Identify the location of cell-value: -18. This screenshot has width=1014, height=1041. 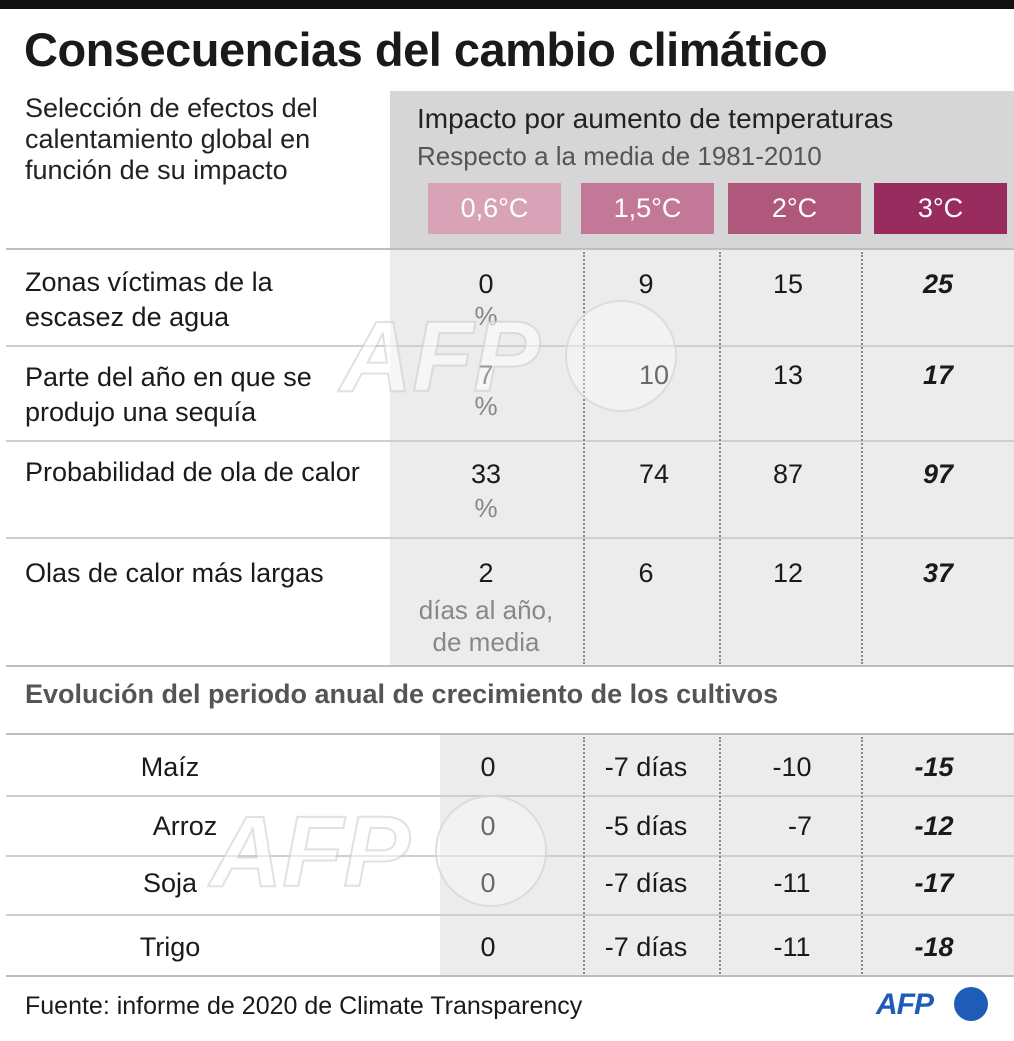
(934, 947).